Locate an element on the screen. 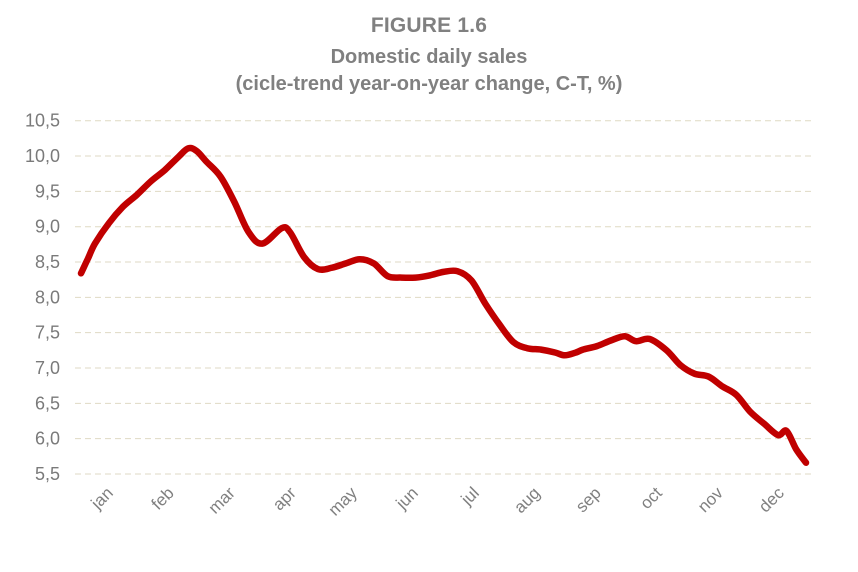 The width and height of the screenshot is (858, 572). y-axis-tick-label: 5,5 is located at coordinates (47, 474).